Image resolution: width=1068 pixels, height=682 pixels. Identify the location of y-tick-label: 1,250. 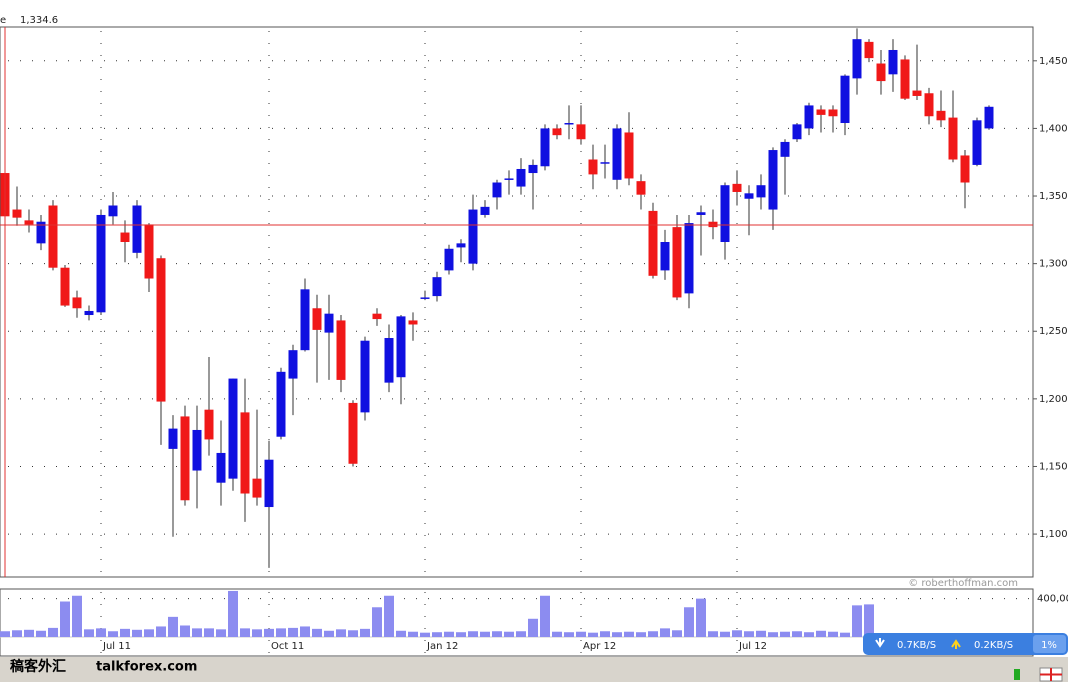
(1053, 331).